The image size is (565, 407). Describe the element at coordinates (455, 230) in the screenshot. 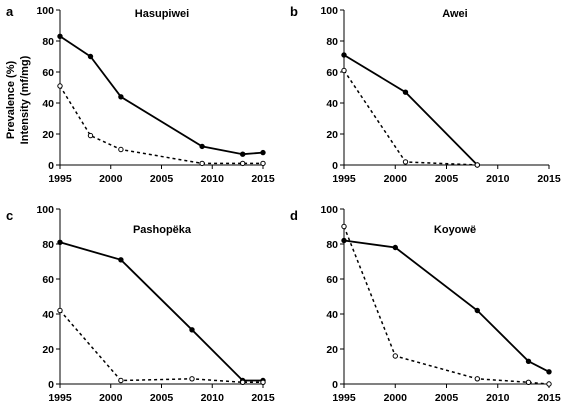

I see `panel-title: Koyowë` at that location.